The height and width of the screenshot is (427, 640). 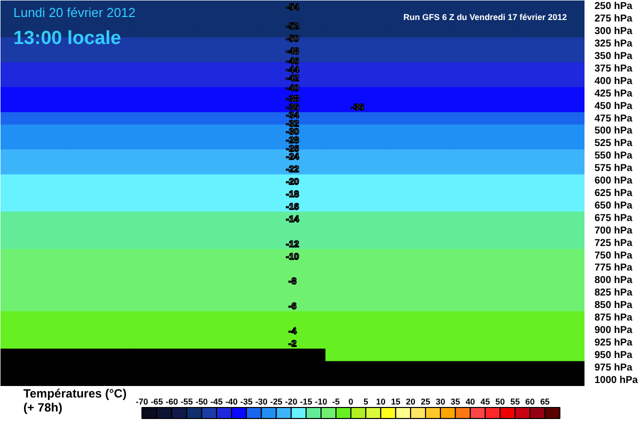 I want to click on y-tick-label: 500 hPa, so click(x=613, y=131).